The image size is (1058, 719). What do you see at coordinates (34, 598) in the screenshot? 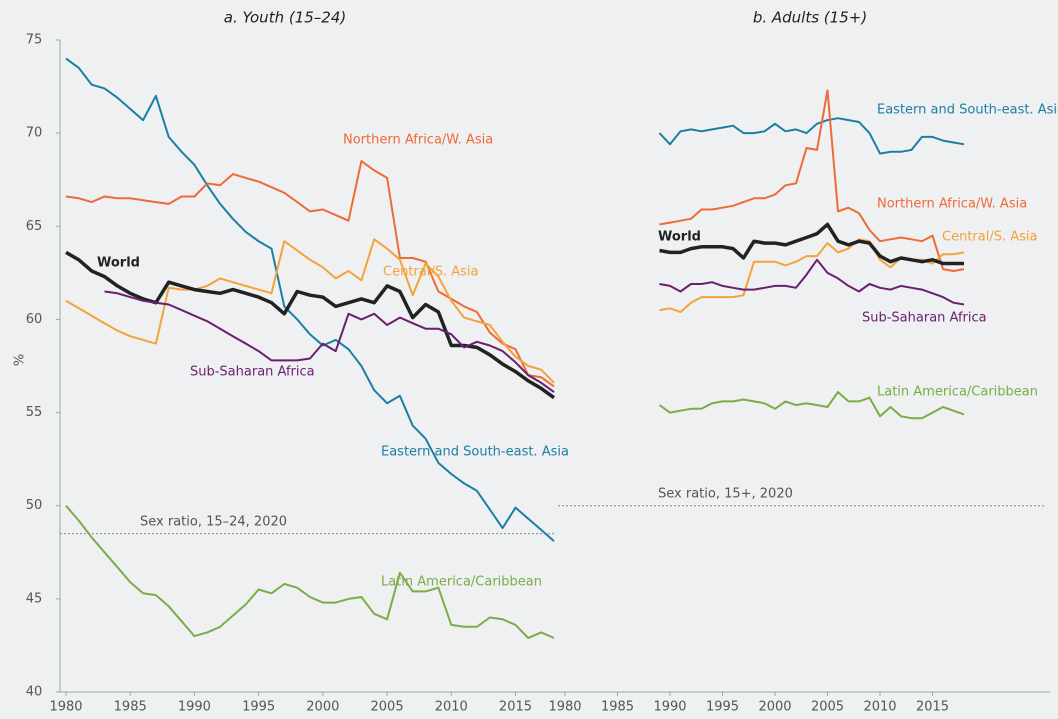
I see `y-tick-label: 45` at bounding box center [34, 598].